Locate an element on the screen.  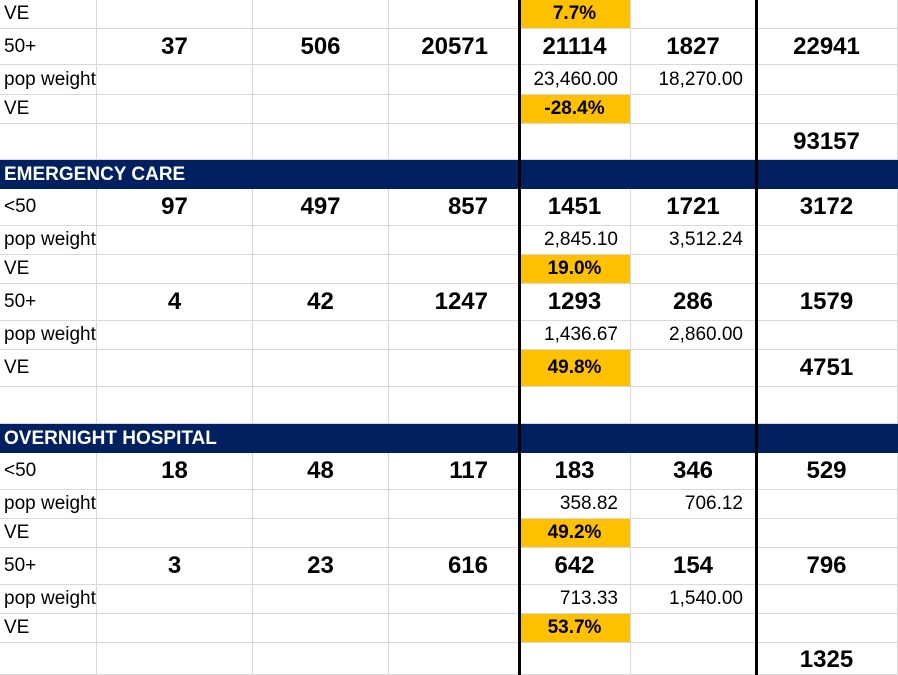
total-cell: 529 is located at coordinates (827, 471).